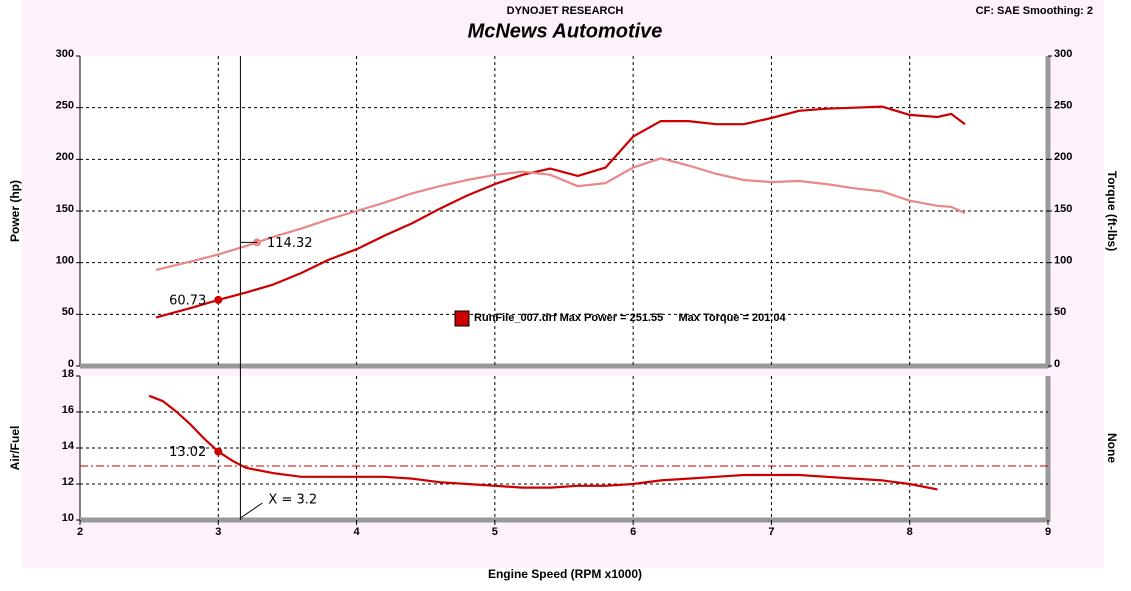  Describe the element at coordinates (1112, 211) in the screenshot. I see `y2-axis-label: Torque (ft-lbs)` at that location.